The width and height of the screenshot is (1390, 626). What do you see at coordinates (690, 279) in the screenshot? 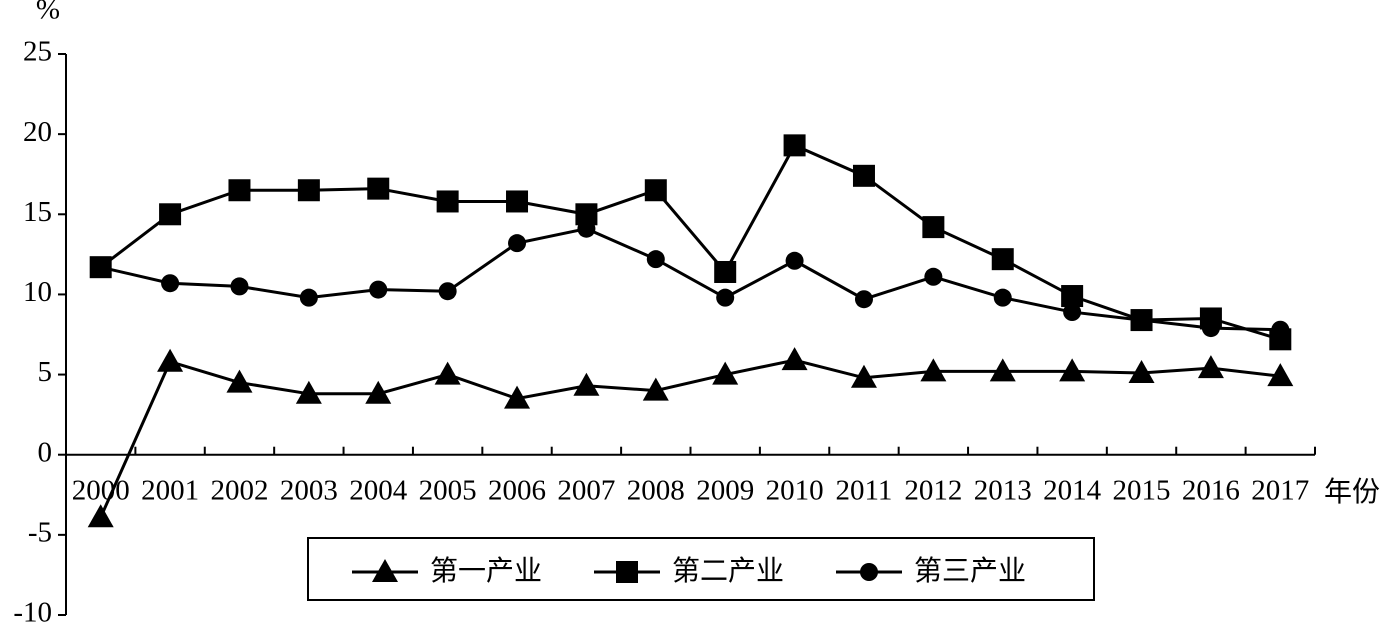
I see `series-line` at bounding box center [690, 279].